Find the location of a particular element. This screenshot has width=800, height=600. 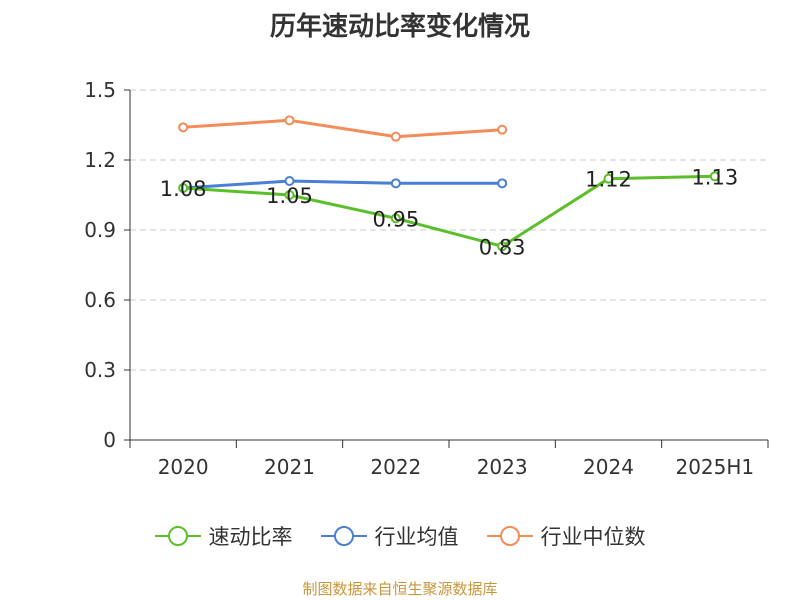

x-tick-label: 2020 is located at coordinates (183, 467).